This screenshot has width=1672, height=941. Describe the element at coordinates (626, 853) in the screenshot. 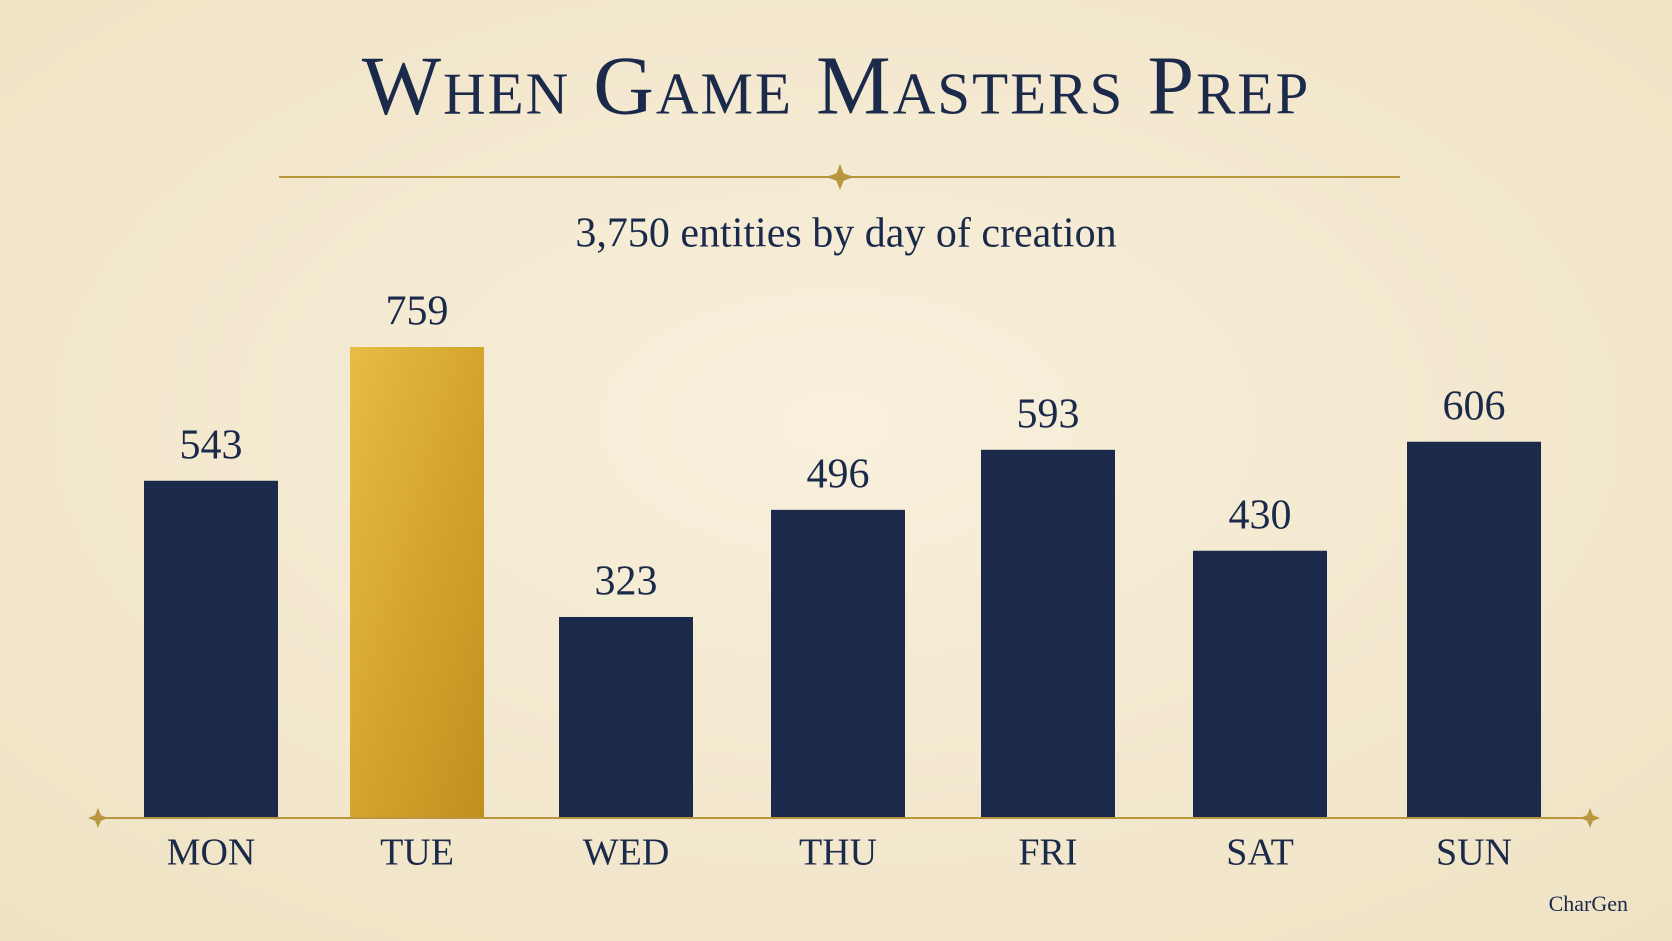

I see `x-tick-label: WED` at that location.